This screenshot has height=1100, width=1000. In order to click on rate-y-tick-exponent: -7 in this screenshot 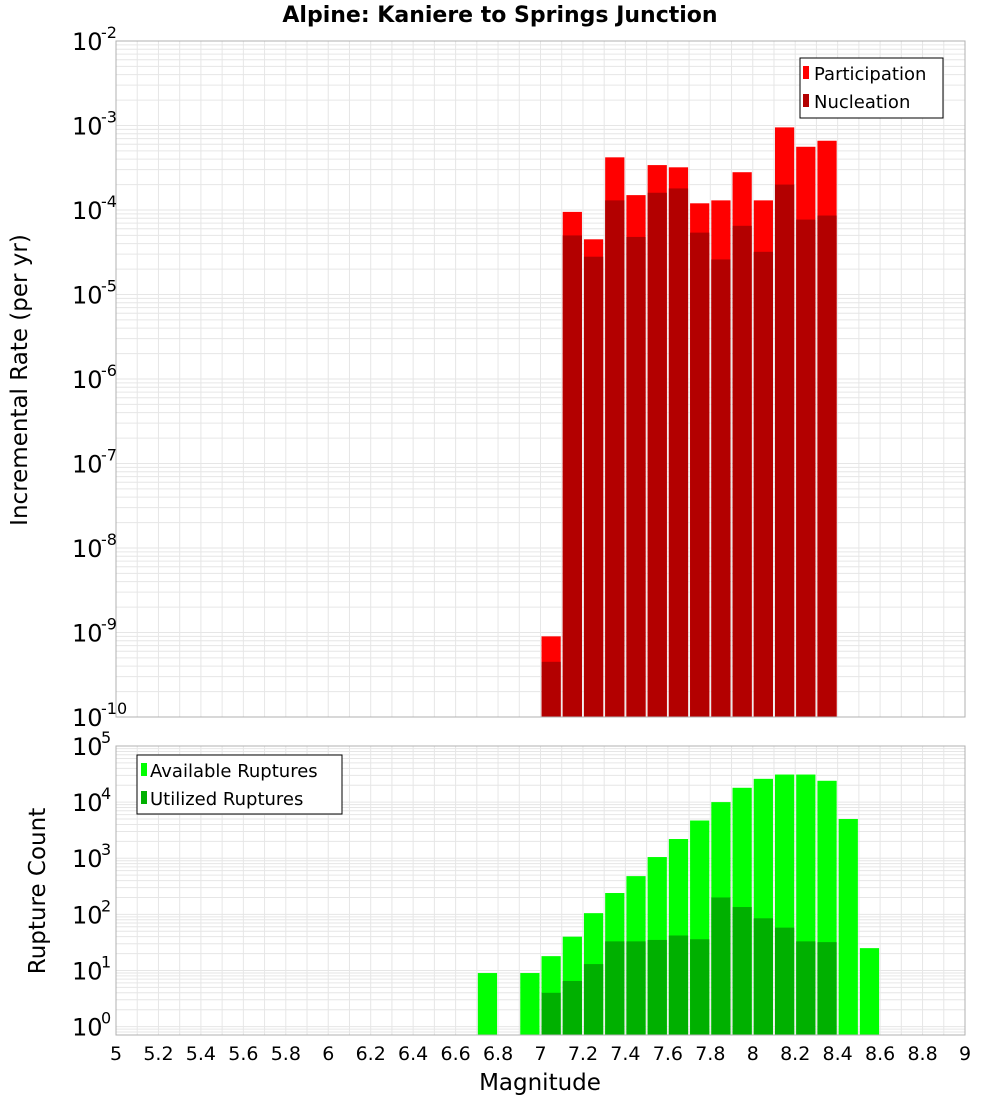, I will do `click(109, 455)`.